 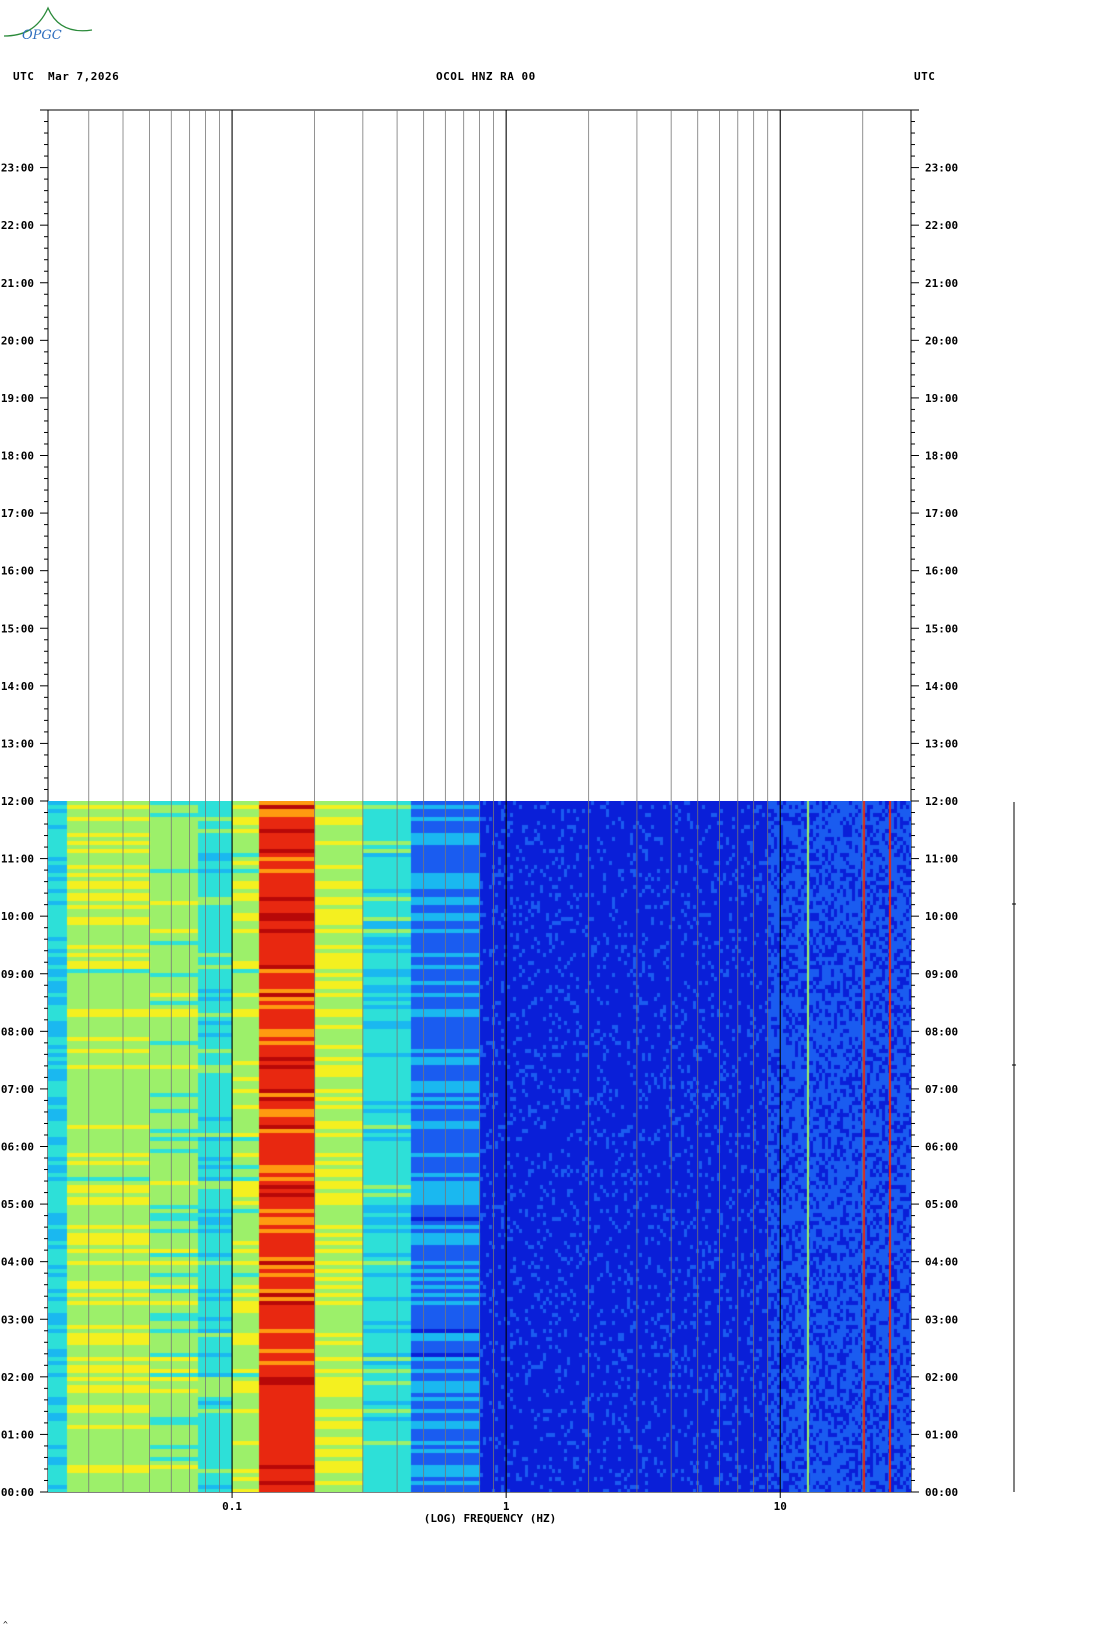 I want to click on frequency-tick-label: 0.1, so click(x=232, y=1506).